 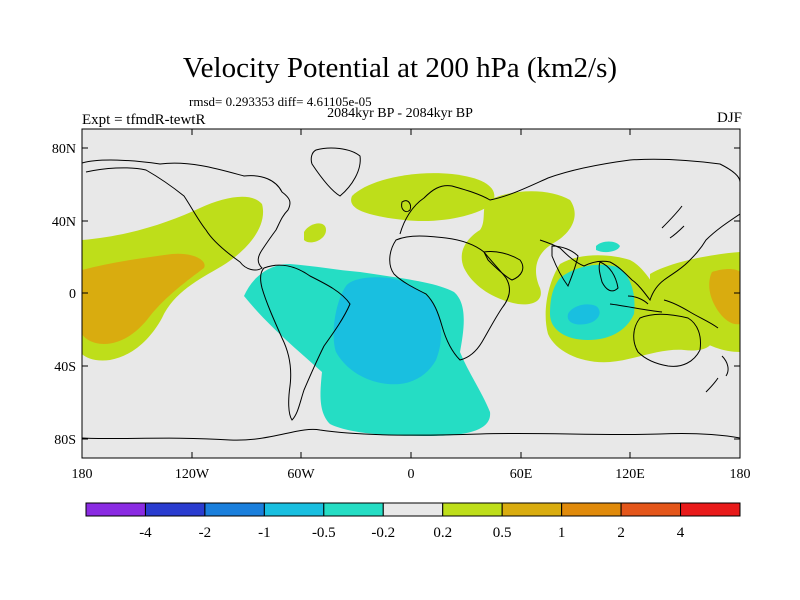 I want to click on coast-north-america, so click(x=186, y=215).